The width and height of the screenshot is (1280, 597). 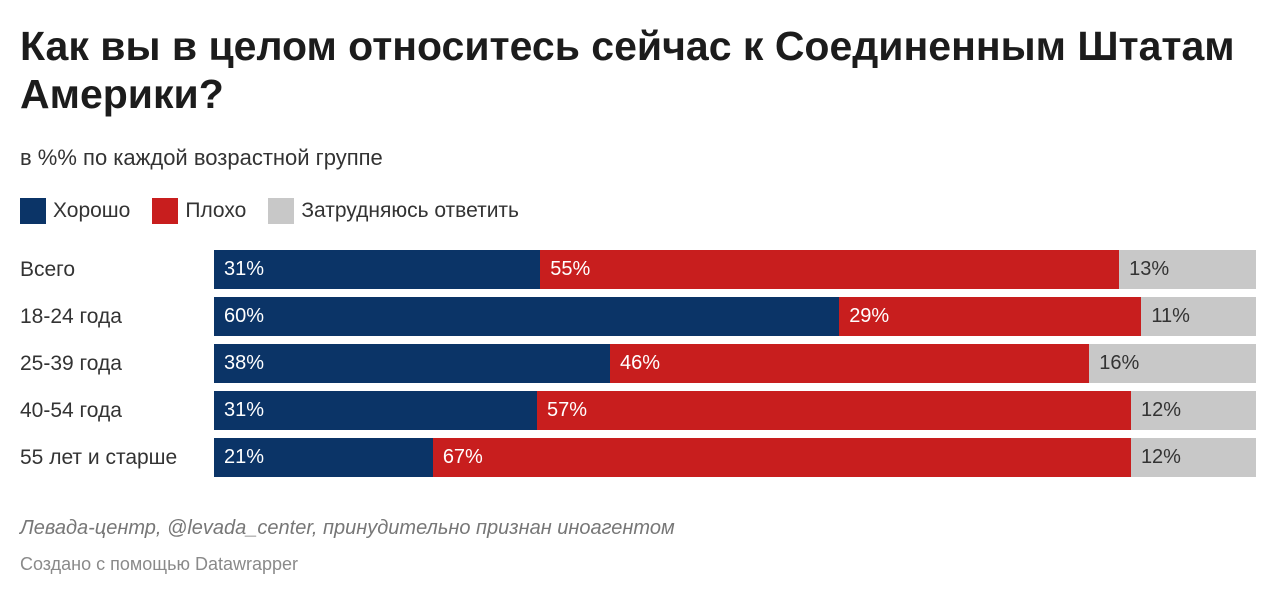 I want to click on bar-segment-unsure: 11%, so click(x=1198, y=316).